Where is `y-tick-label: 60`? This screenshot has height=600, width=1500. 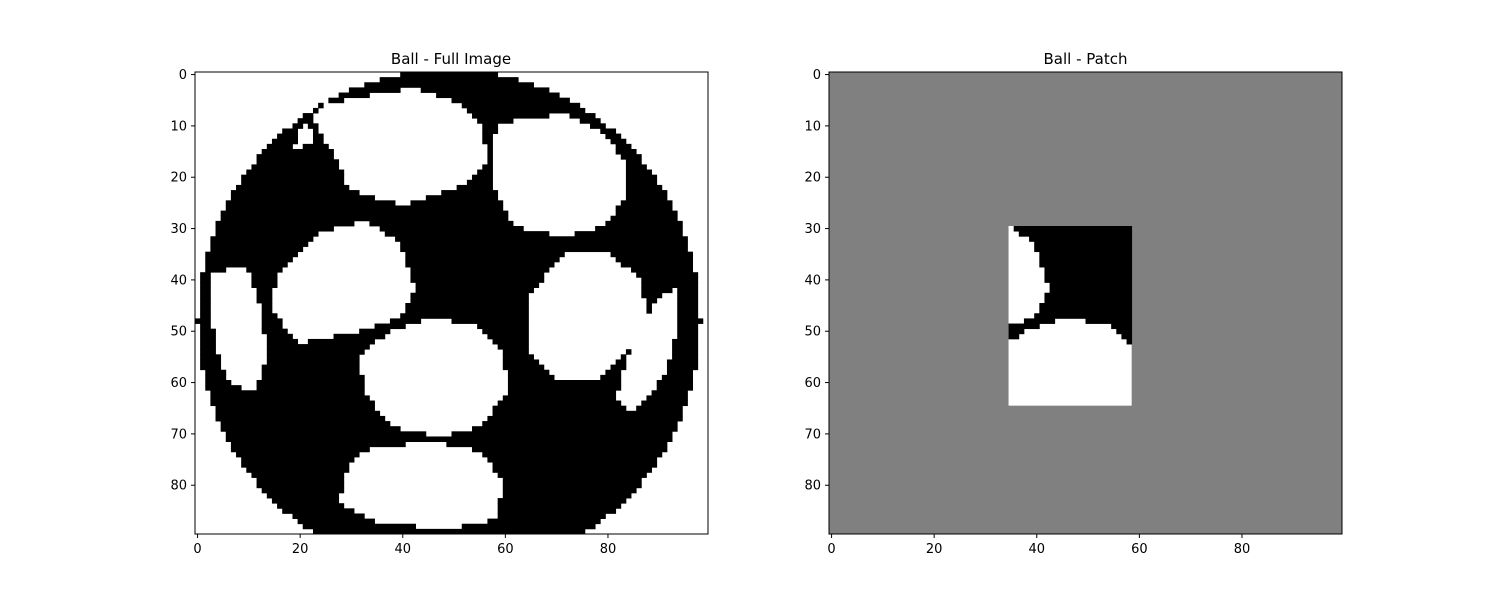
y-tick-label: 60 is located at coordinates (812, 383).